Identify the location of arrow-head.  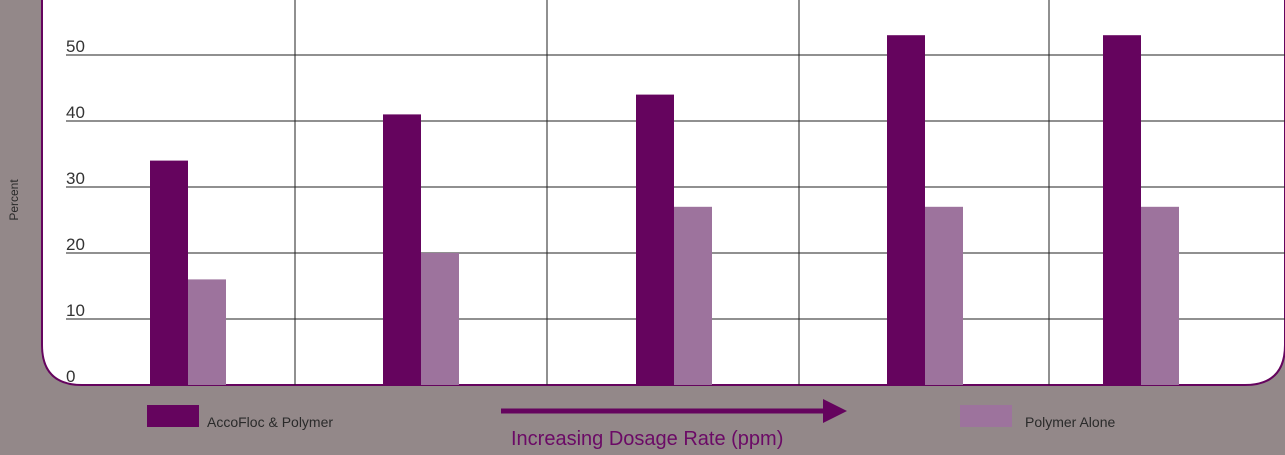
(835, 411).